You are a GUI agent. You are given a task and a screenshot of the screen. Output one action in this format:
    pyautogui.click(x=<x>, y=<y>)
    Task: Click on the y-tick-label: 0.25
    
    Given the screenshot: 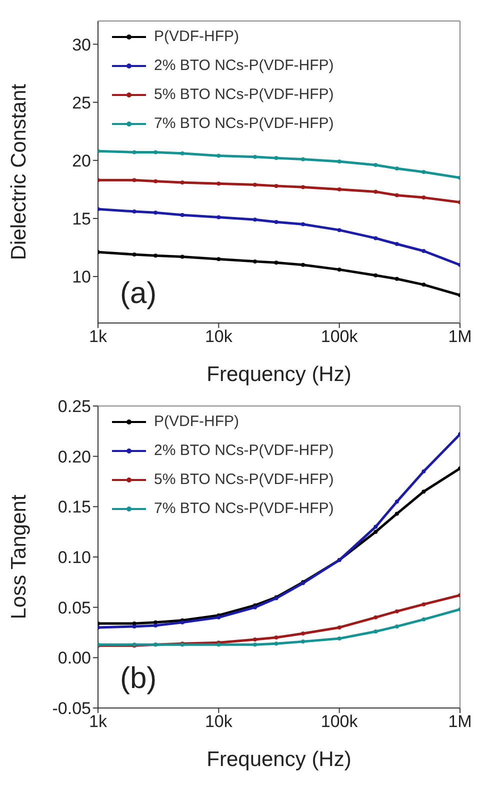 What is the action you would take?
    pyautogui.click(x=74, y=406)
    